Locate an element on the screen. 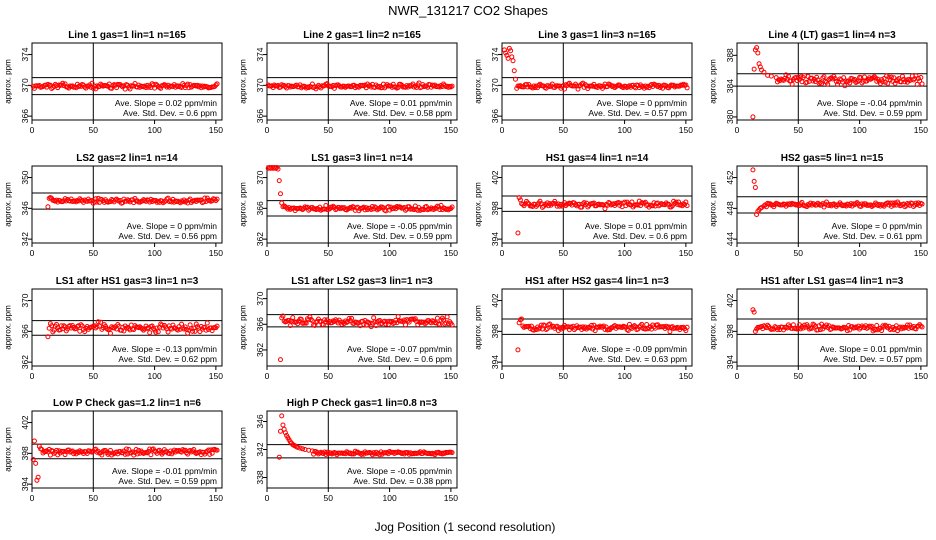 The image size is (936, 540). panel-title: Line 2 gas=1 lin=2 n=165 is located at coordinates (362, 35).